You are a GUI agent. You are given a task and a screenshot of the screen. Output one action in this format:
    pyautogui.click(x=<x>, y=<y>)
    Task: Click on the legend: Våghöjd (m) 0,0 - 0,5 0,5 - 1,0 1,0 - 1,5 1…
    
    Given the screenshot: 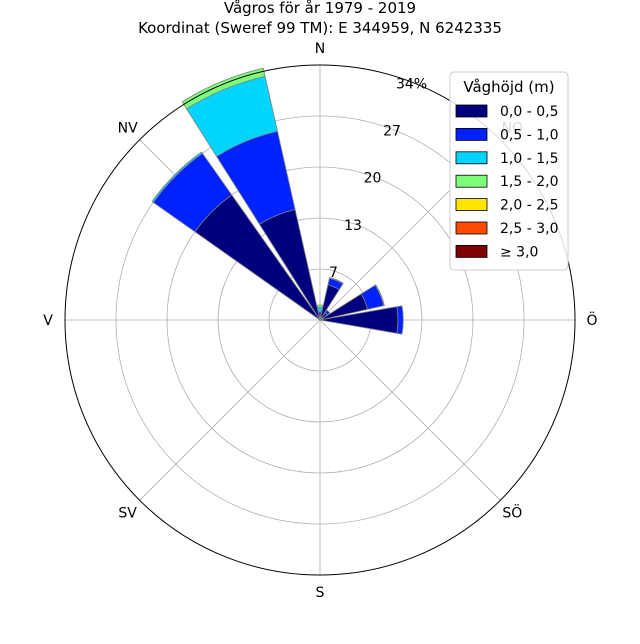 What is the action you would take?
    pyautogui.click(x=509, y=171)
    